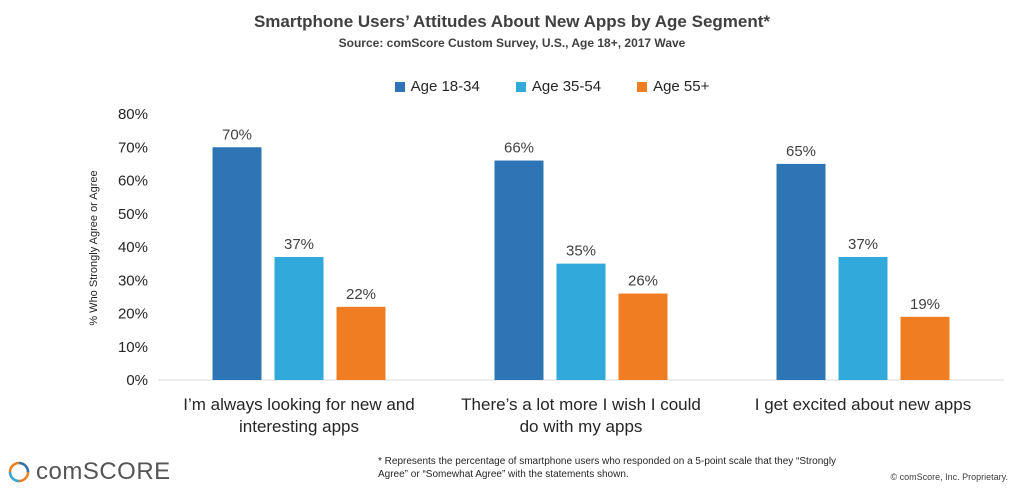 The height and width of the screenshot is (493, 1024). I want to click on legend-label: Age 35-54, so click(566, 86).